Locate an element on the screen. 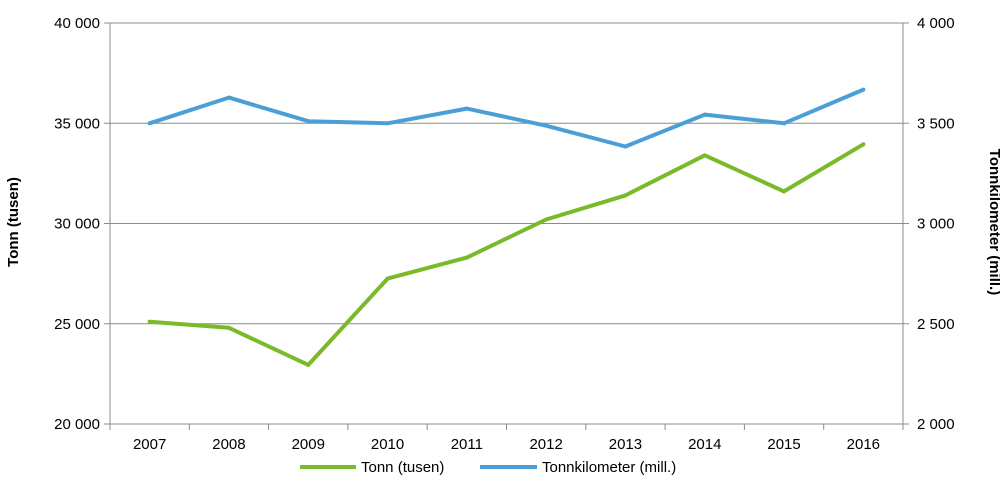  x-tick-label: 2011 is located at coordinates (467, 444).